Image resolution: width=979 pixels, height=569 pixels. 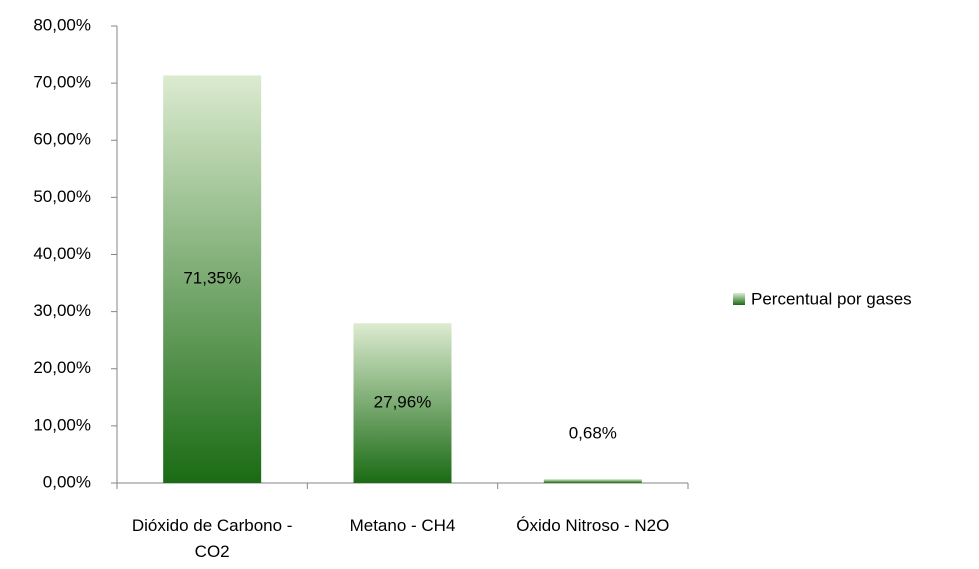 What do you see at coordinates (593, 433) in the screenshot?
I see `data-label: 0,68%` at bounding box center [593, 433].